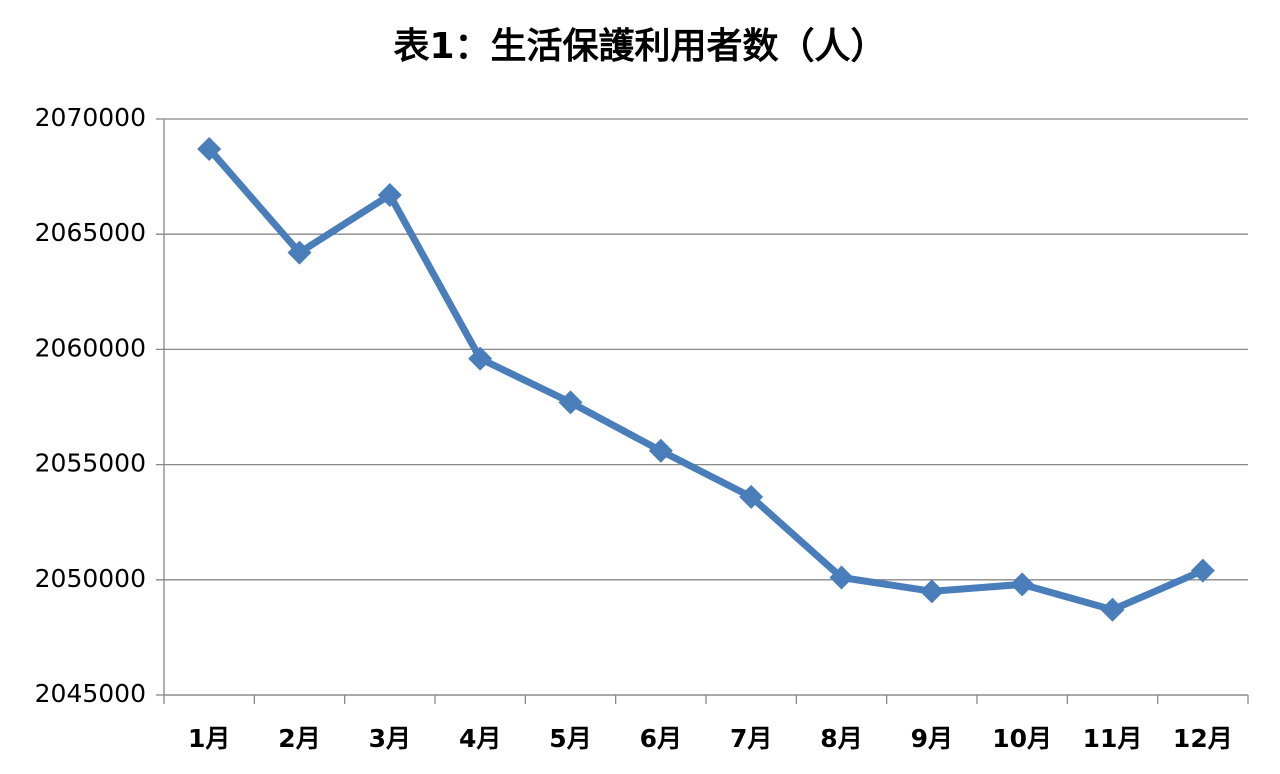 Image resolution: width=1280 pixels, height=774 pixels. Describe the element at coordinates (90, 117) in the screenshot. I see `y-tick-label: 2070000` at that location.